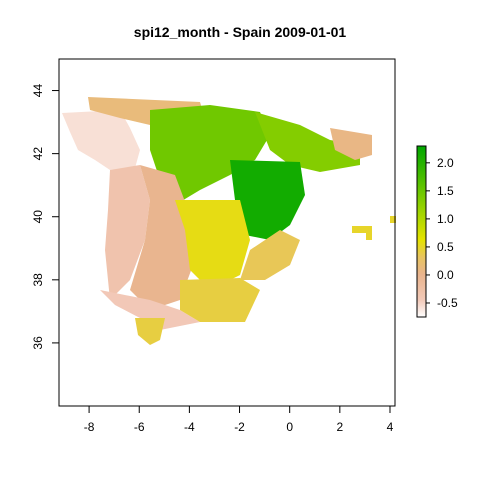 This screenshot has height=480, width=480. Describe the element at coordinates (447, 303) in the screenshot. I see `colorbar-tick-label: -0.5` at that location.